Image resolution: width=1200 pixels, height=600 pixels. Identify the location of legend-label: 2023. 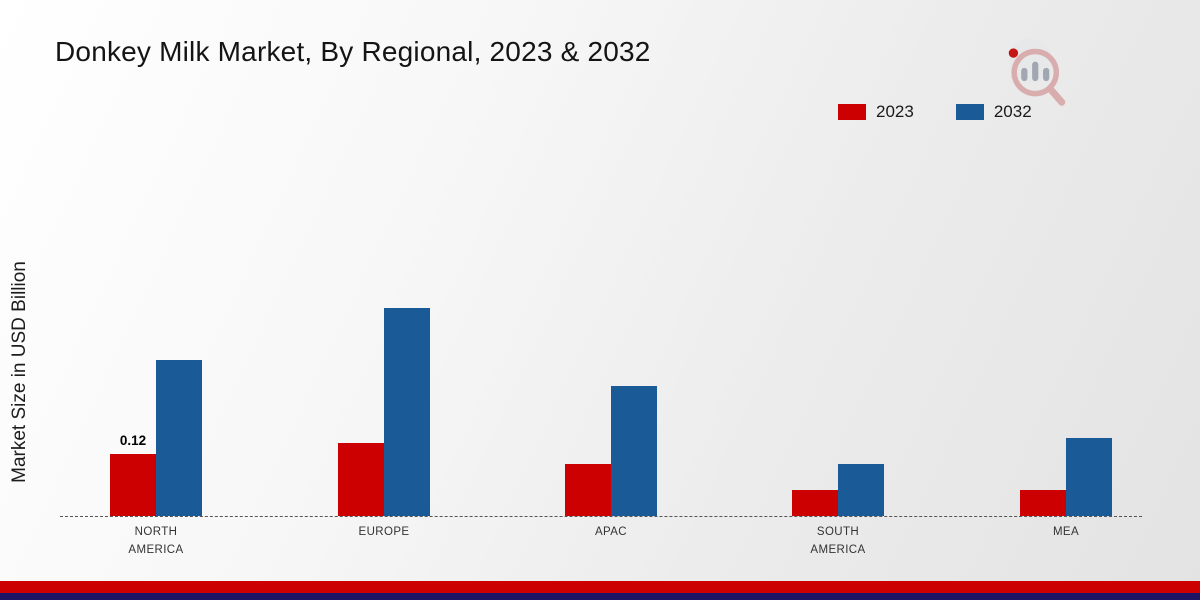
(895, 111).